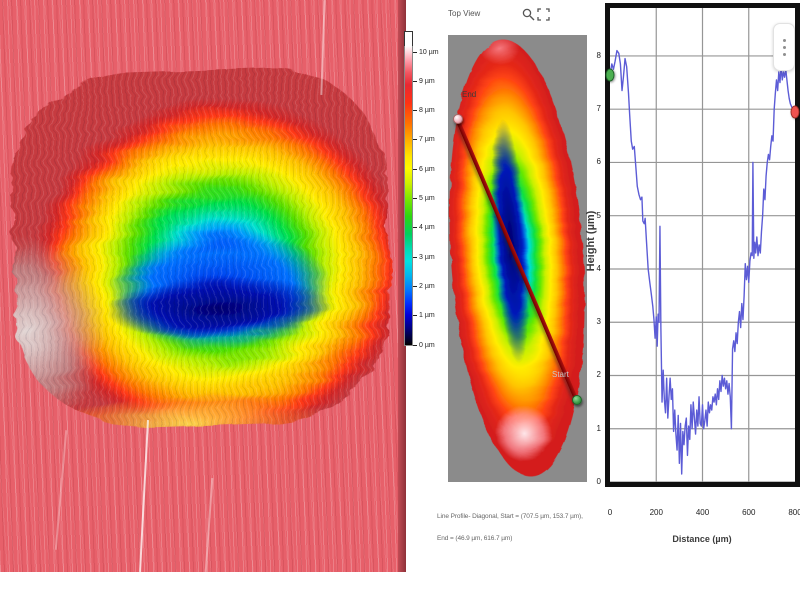 The image size is (800, 600). What do you see at coordinates (702, 512) in the screenshot?
I see `x-tick-label: 400` at bounding box center [702, 512].